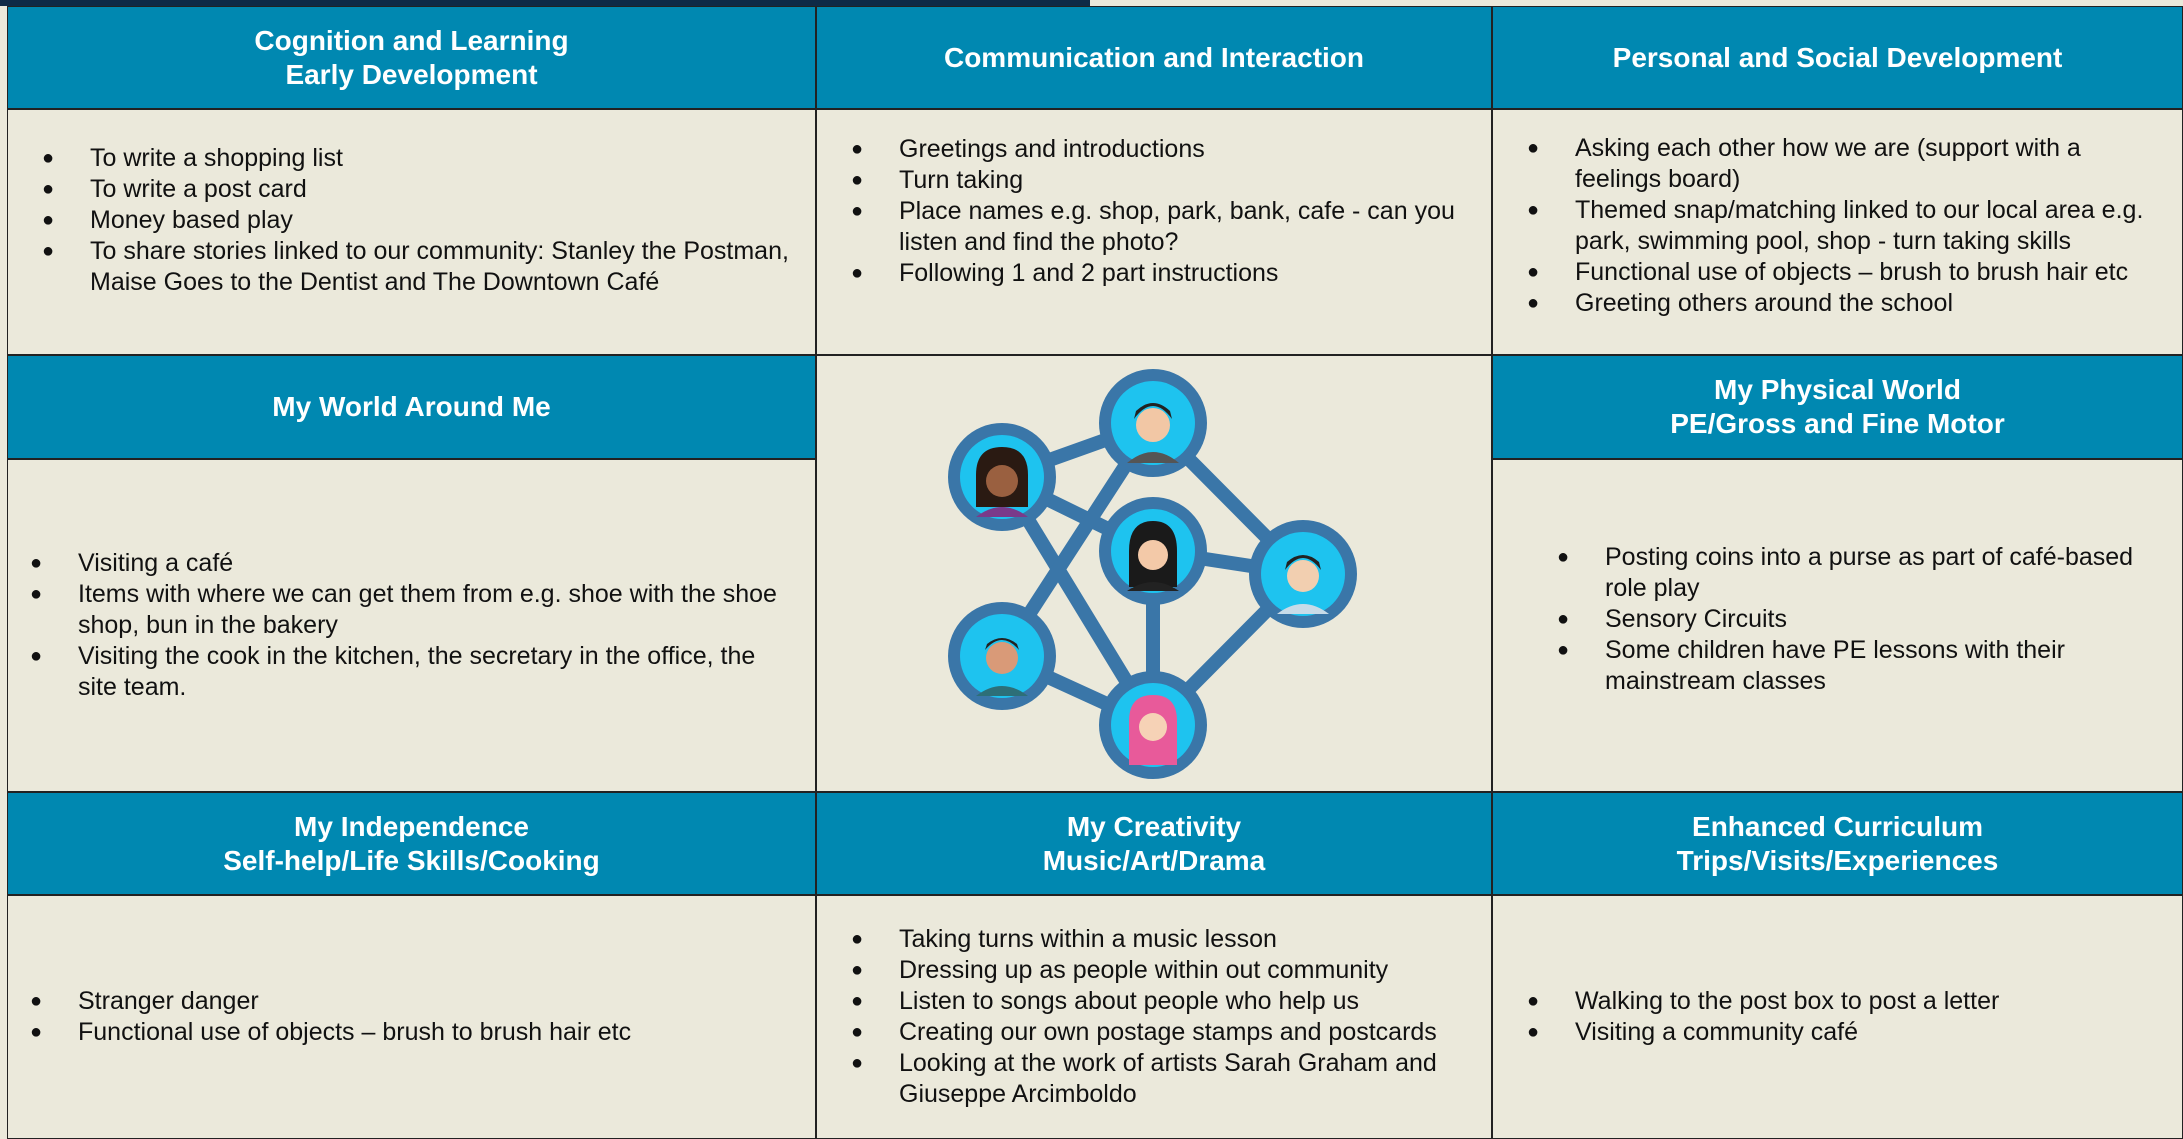  Describe the element at coordinates (421, 189) in the screenshot. I see `bullet-item: To write a post card` at that location.